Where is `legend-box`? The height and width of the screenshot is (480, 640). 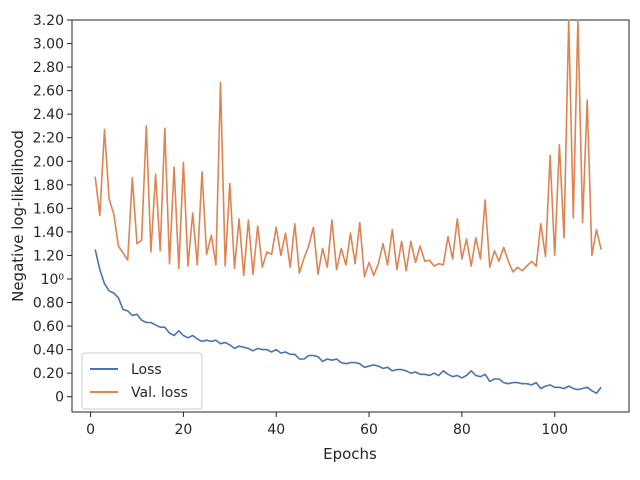
legend-box is located at coordinates (142, 381).